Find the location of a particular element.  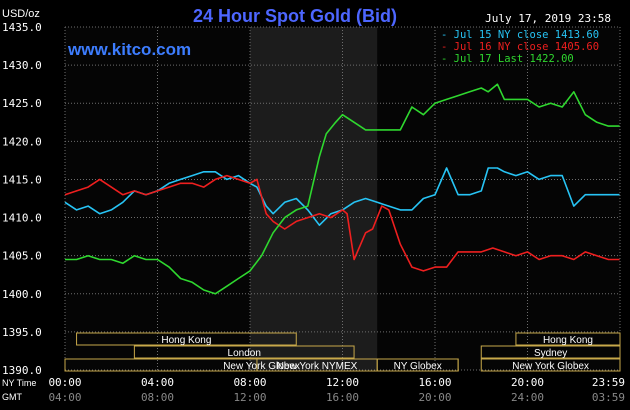

legend-entry-1: - Jul 15 NY close 1413.60 is located at coordinates (520, 35).